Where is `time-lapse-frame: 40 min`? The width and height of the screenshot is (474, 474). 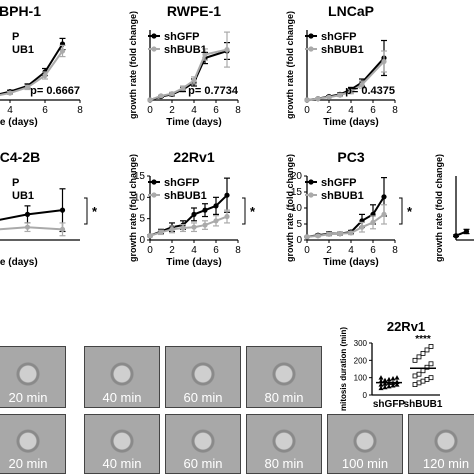 time-lapse-frame: 40 min is located at coordinates (122, 444).